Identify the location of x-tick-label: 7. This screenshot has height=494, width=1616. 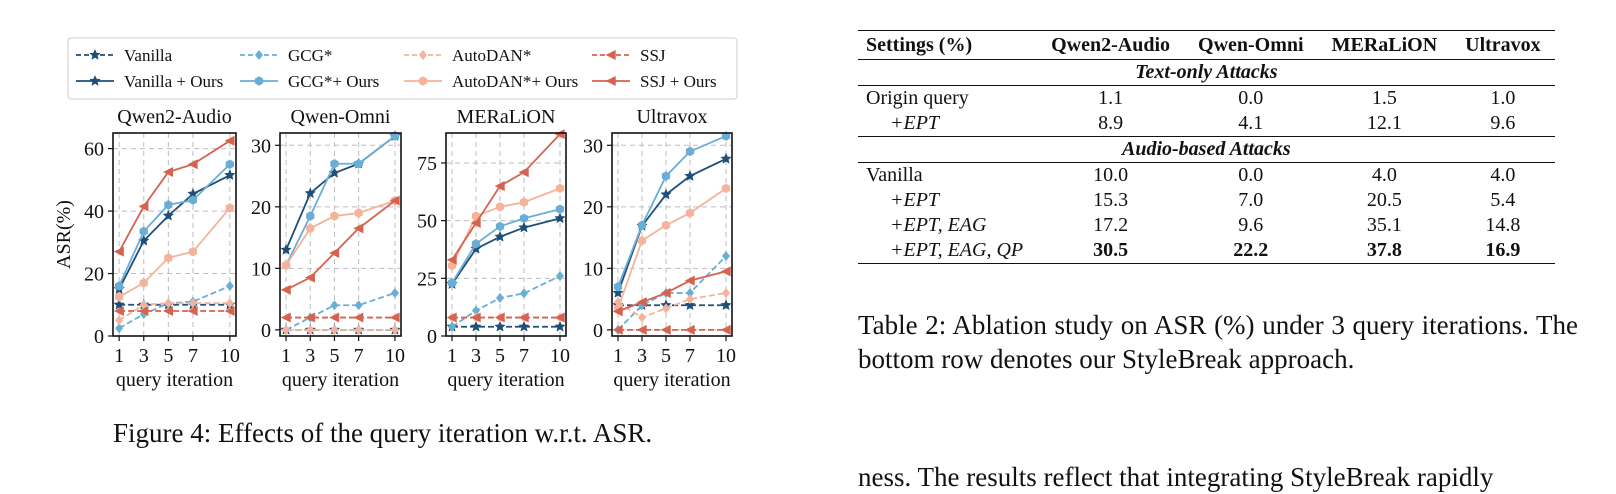
(359, 356).